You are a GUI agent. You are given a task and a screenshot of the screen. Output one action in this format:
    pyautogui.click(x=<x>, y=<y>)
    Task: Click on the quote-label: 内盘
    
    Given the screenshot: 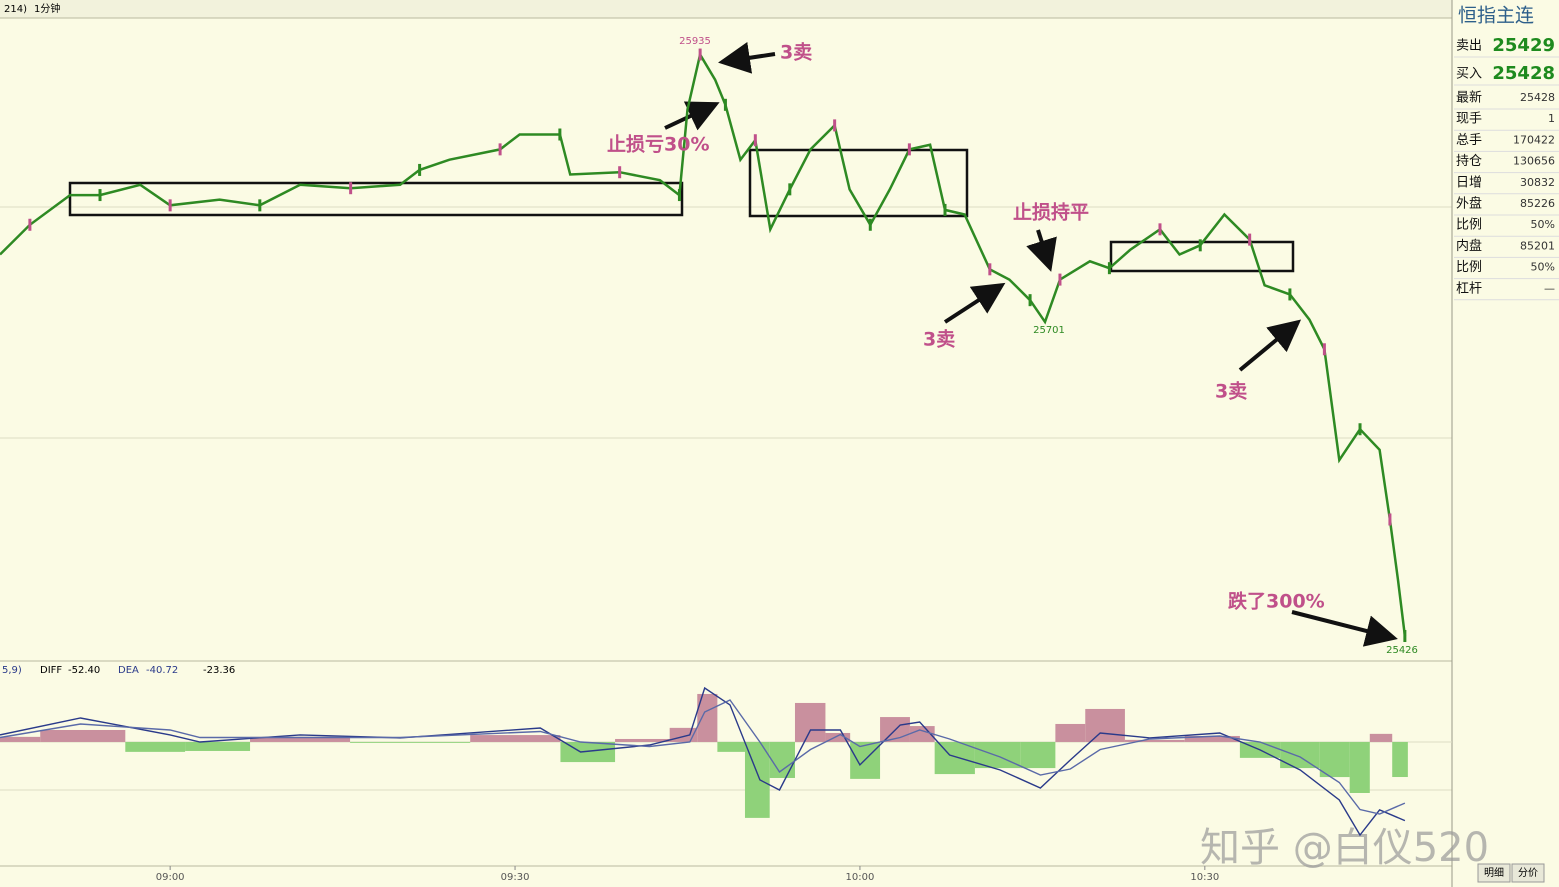 What is the action you would take?
    pyautogui.click(x=1469, y=246)
    